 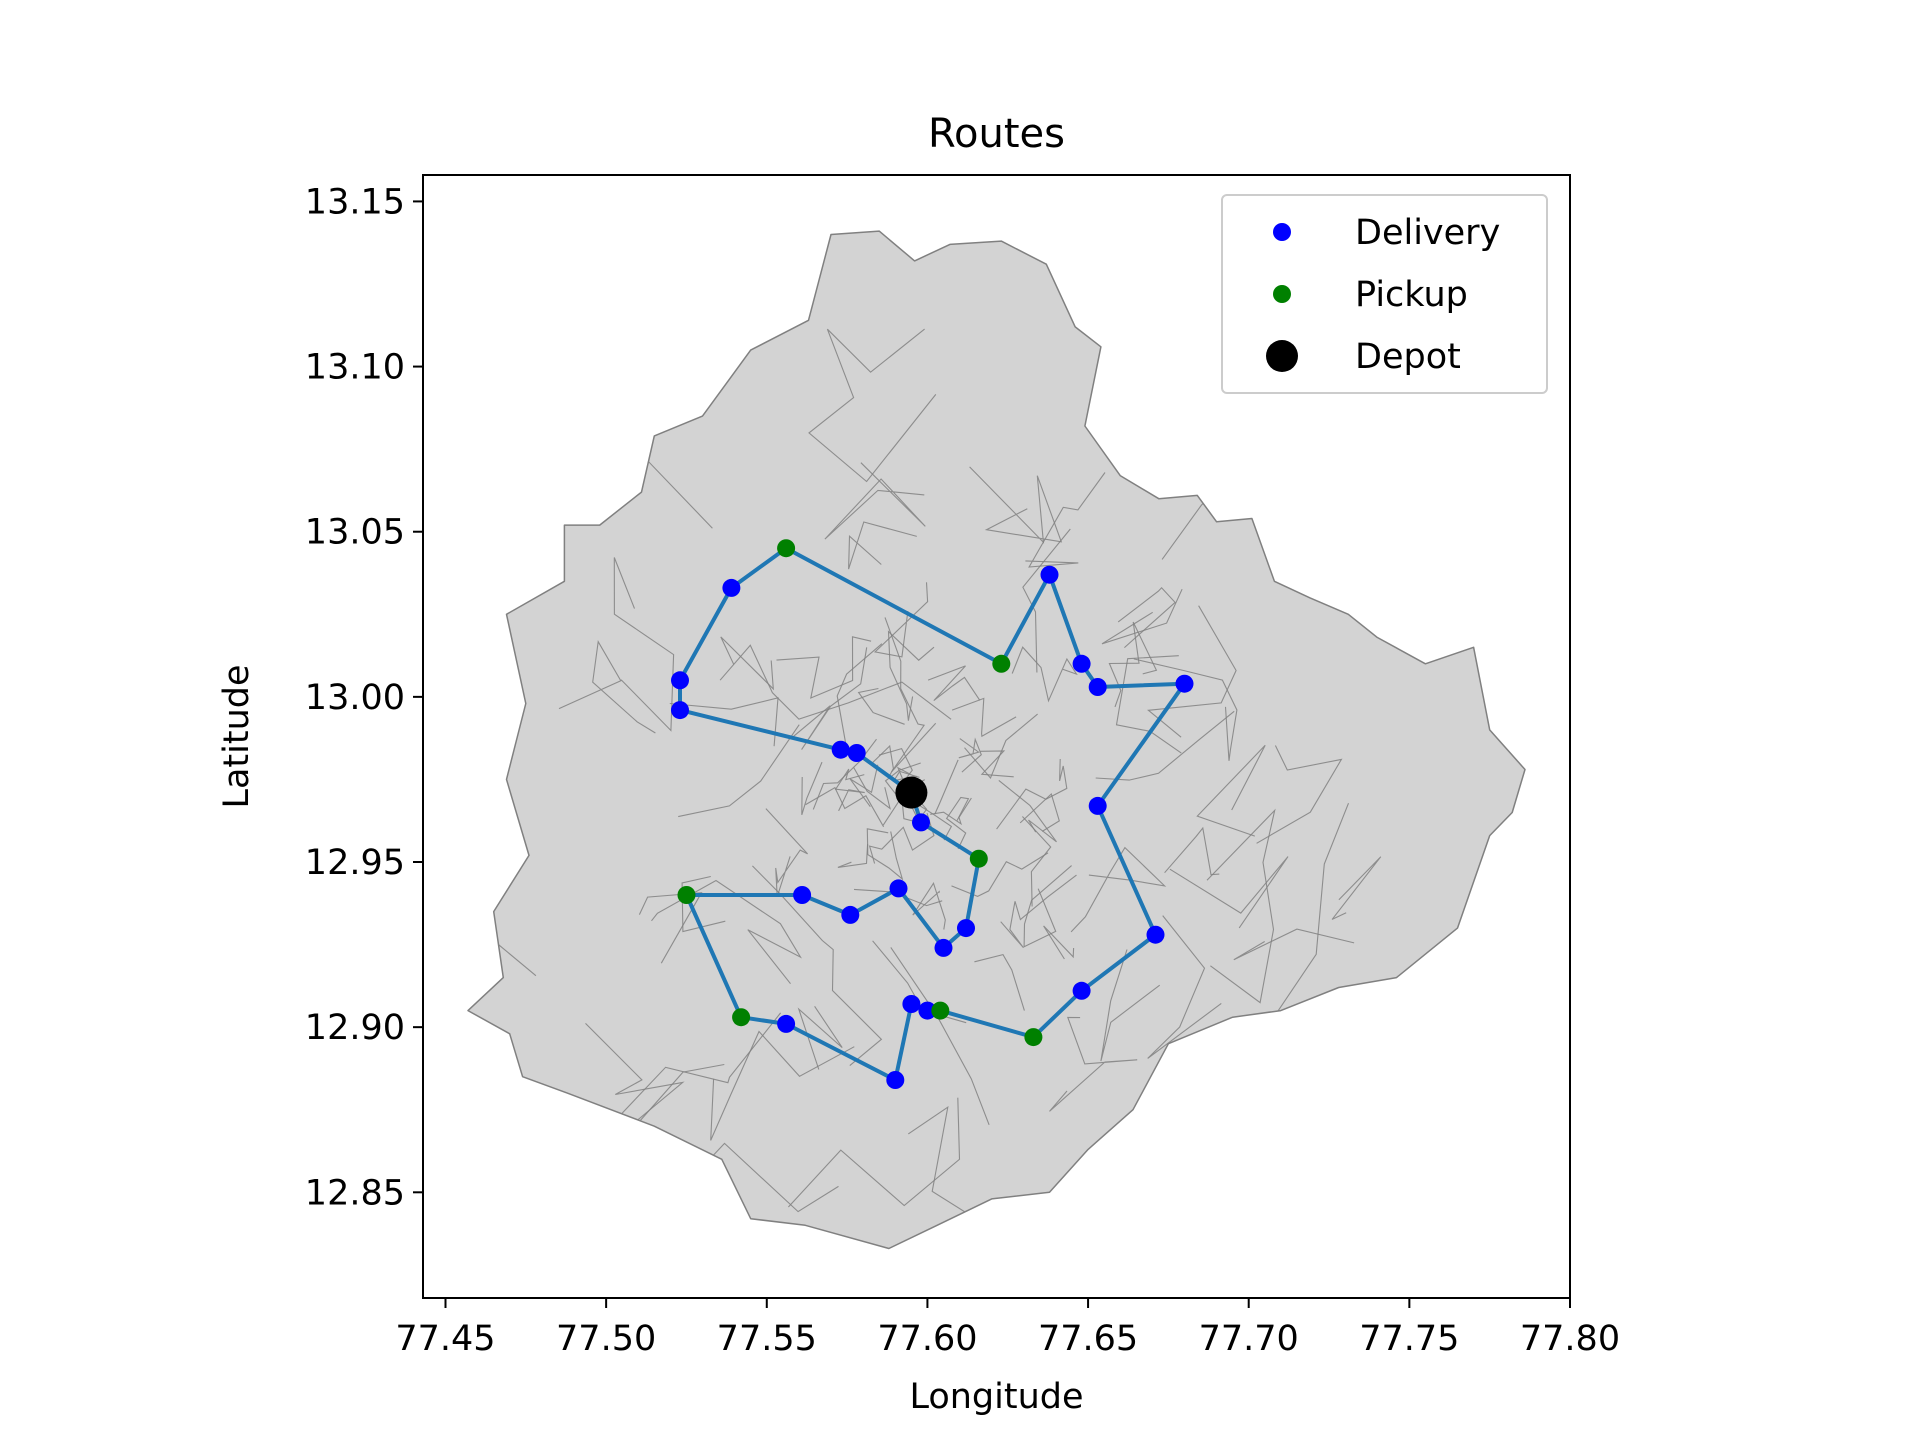 What do you see at coordinates (445, 1339) in the screenshot?
I see `x-tick-label: 77.45` at bounding box center [445, 1339].